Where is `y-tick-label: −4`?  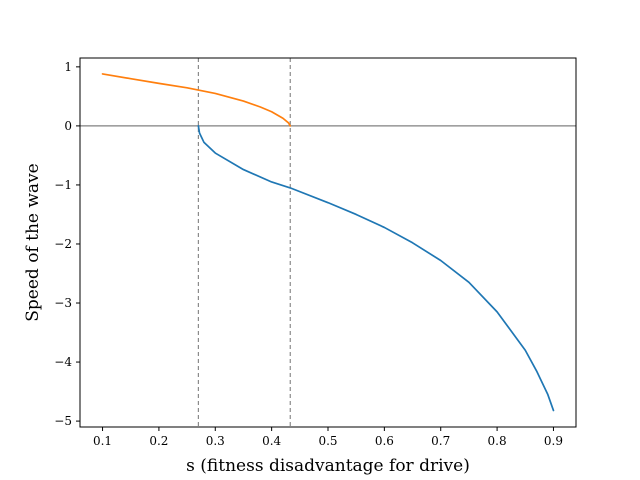 y-tick-label: −4 is located at coordinates (63, 362).